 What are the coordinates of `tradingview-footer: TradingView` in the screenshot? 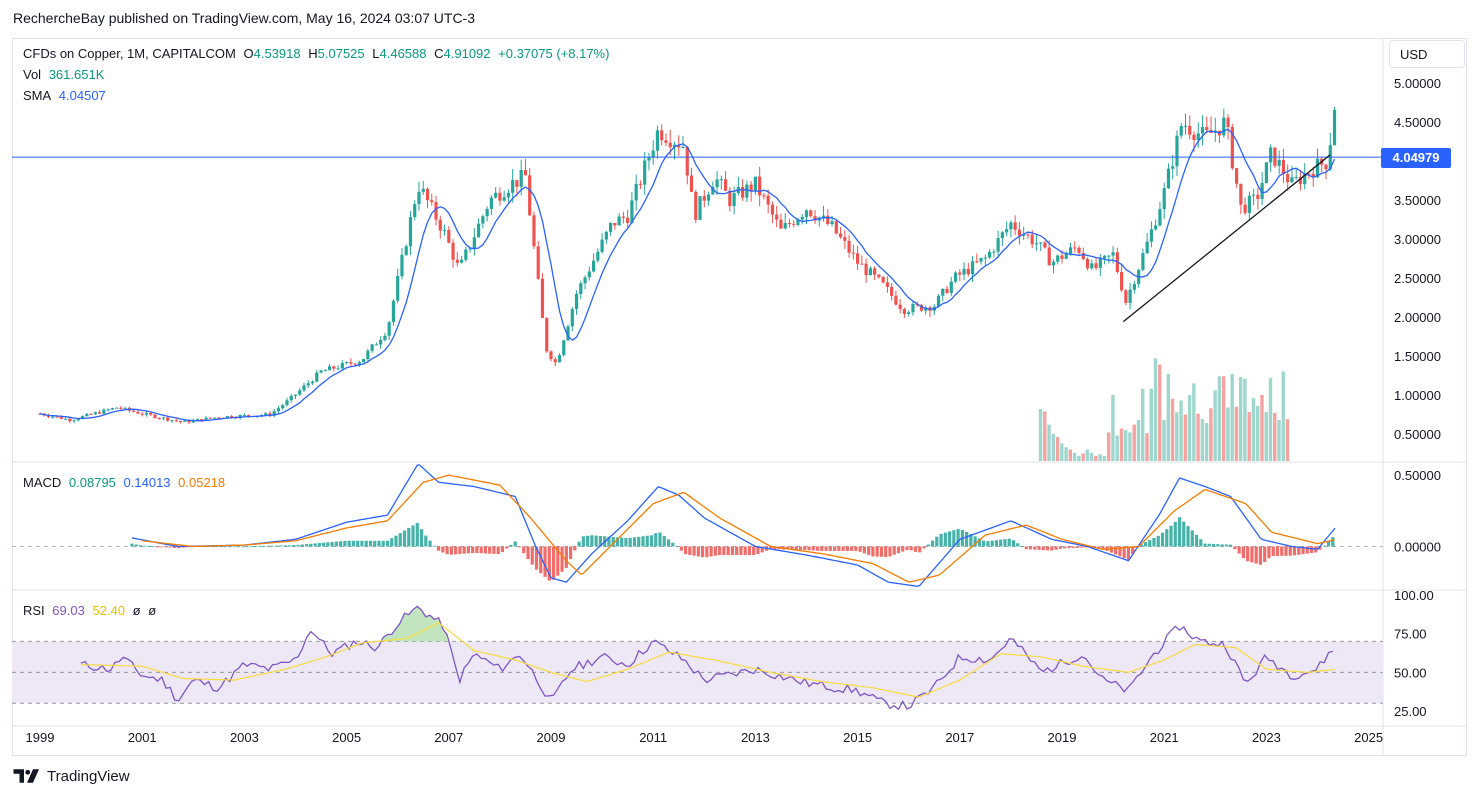 It's located at (71, 776).